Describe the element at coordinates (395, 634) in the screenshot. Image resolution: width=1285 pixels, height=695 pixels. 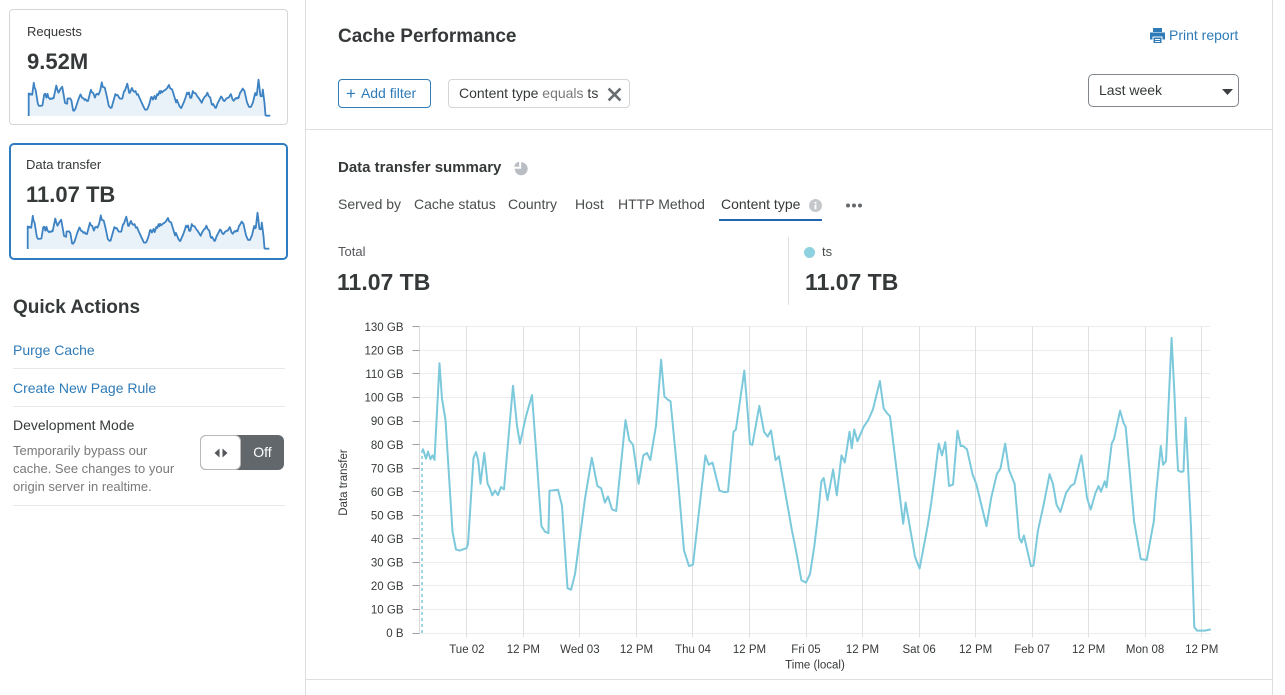
I see `svg-text: 0 B` at that location.